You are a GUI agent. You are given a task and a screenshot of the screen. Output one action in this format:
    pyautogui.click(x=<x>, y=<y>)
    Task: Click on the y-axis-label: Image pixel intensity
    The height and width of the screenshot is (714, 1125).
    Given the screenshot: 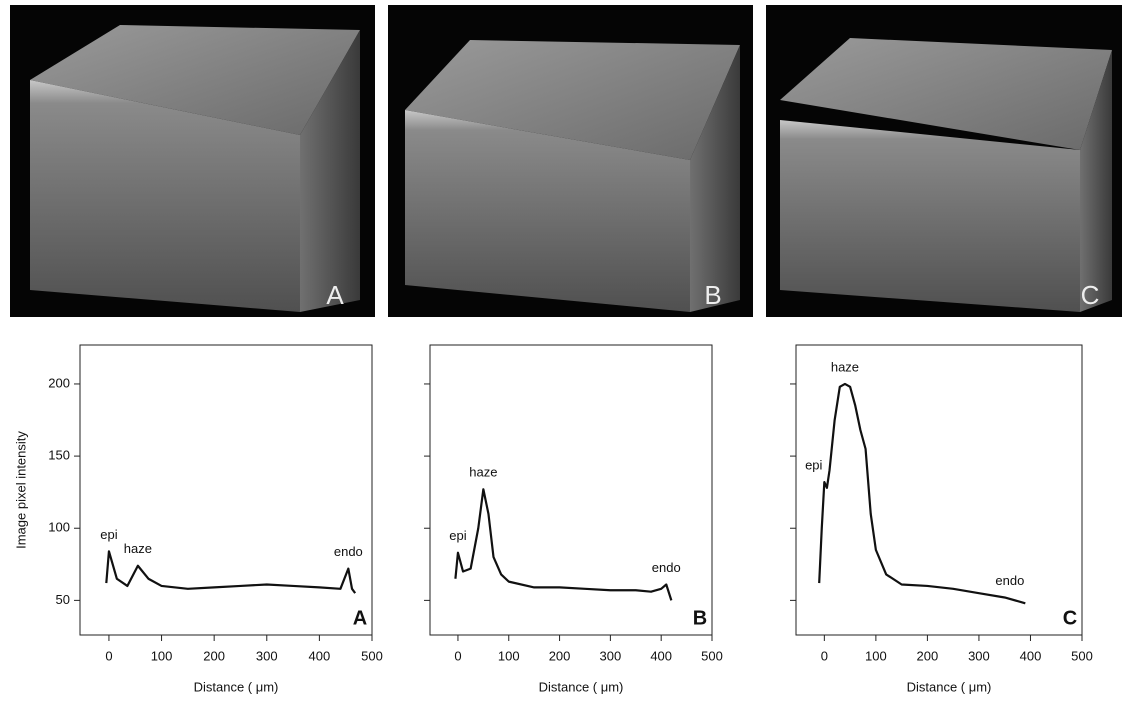 What is the action you would take?
    pyautogui.click(x=20, y=490)
    